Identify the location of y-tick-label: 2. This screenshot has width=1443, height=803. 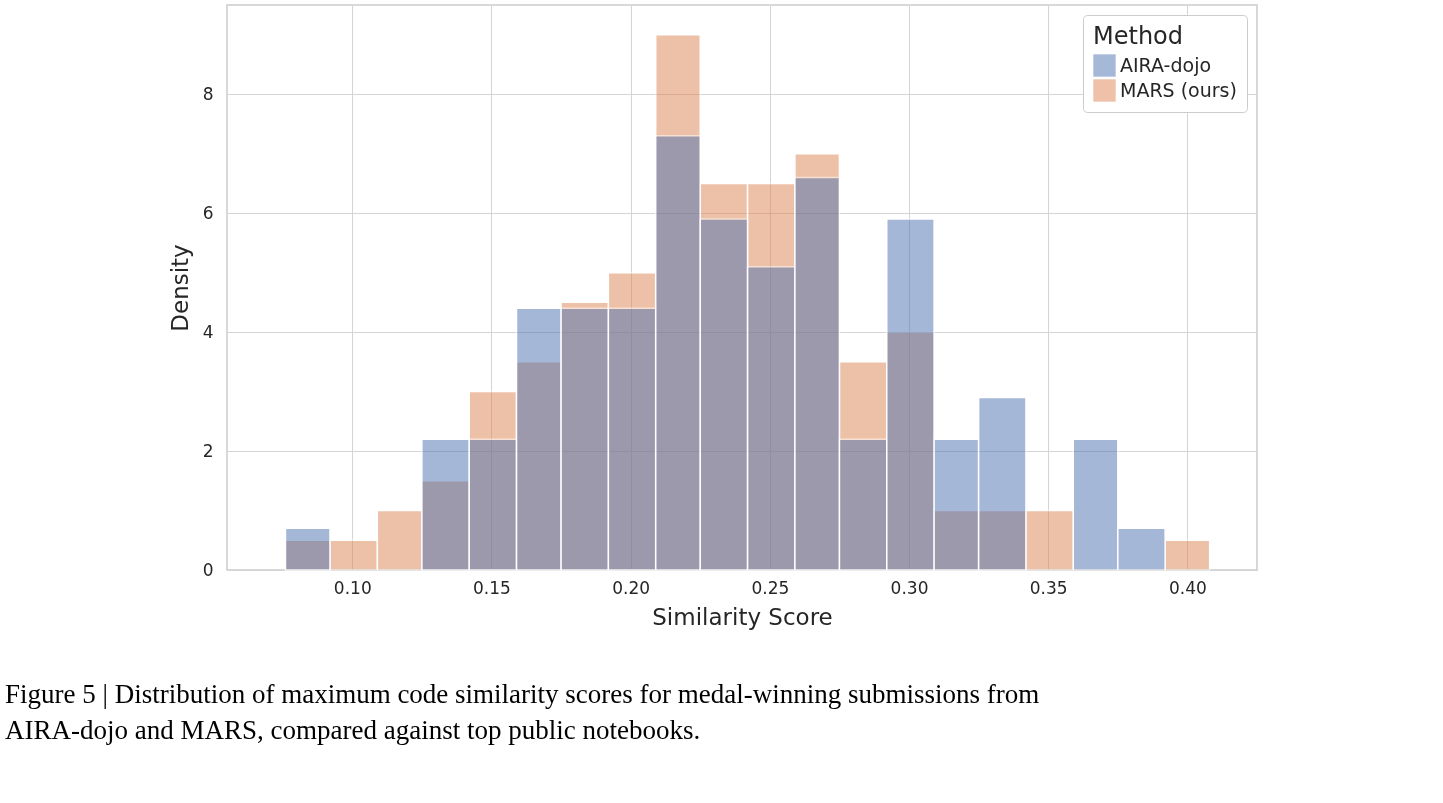
(208, 450).